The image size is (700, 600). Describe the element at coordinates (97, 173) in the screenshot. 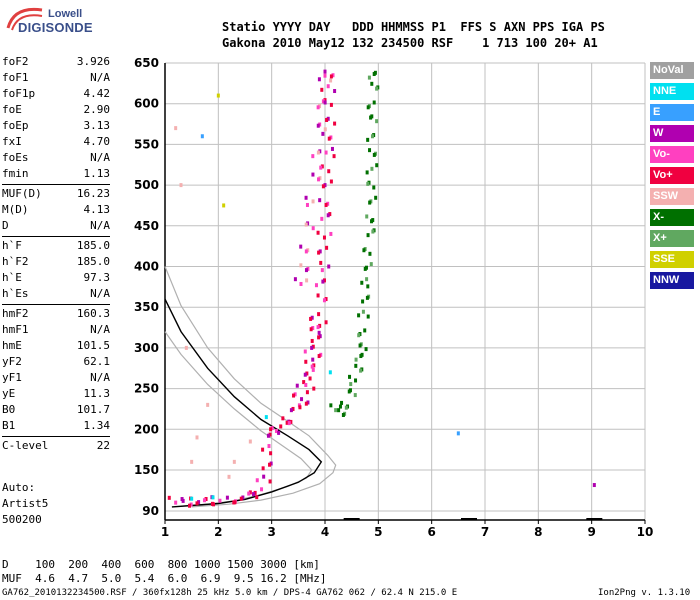

I see `param-value: 1.13` at that location.